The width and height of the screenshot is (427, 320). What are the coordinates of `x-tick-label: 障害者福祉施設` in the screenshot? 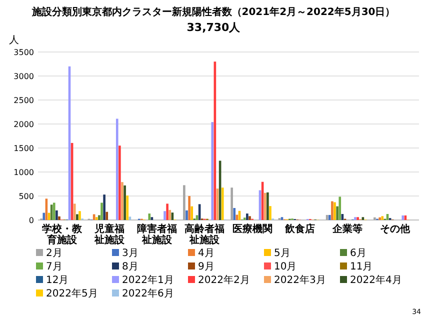 It's located at (157, 234).